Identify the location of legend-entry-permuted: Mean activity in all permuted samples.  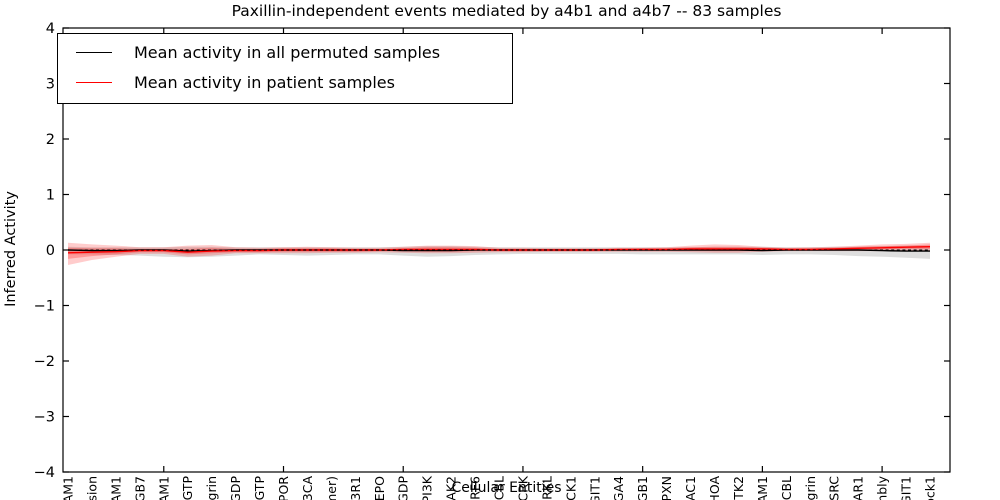
(291, 52).